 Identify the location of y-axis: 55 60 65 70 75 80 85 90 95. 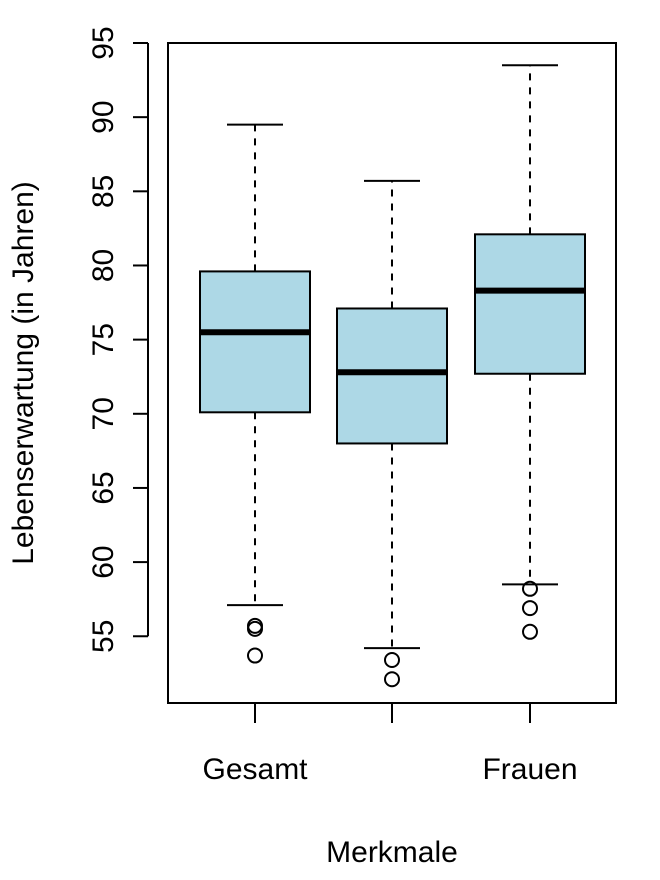
(118, 339).